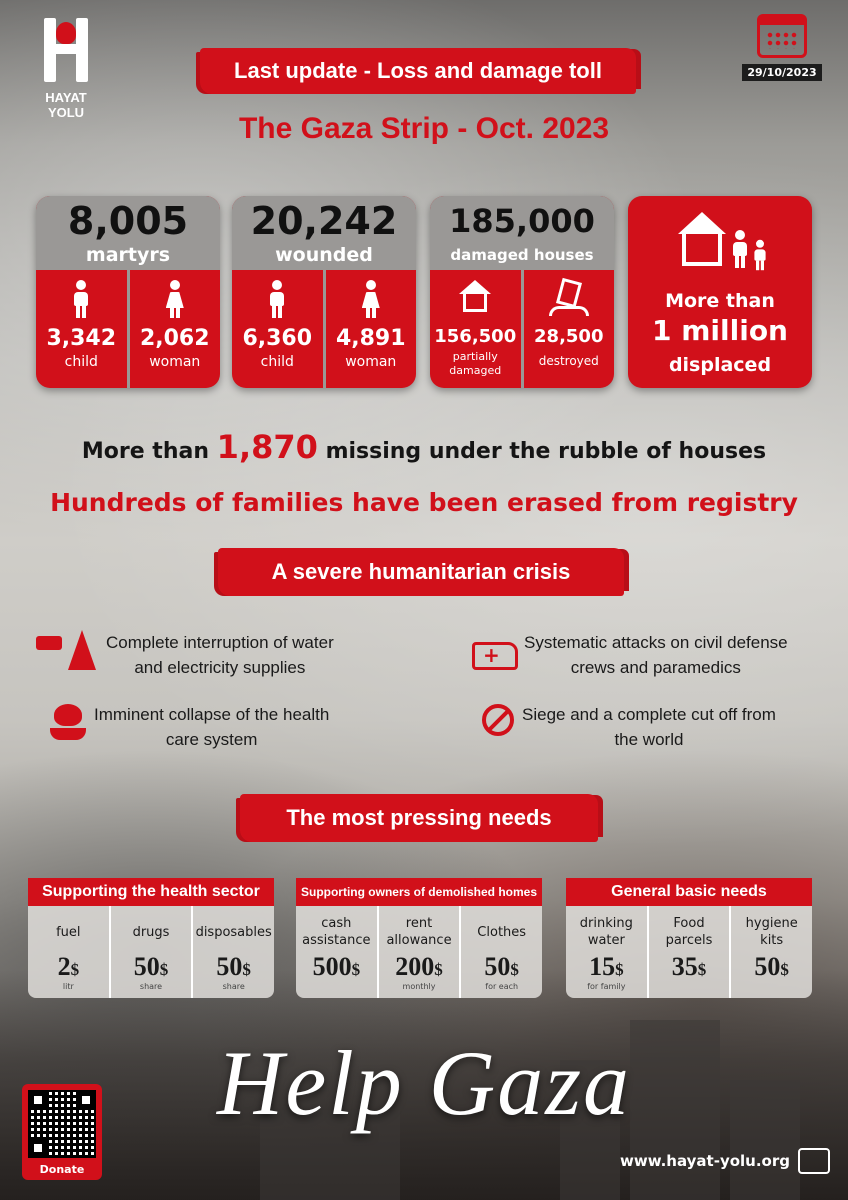 This screenshot has height=1200, width=848. What do you see at coordinates (277, 338) in the screenshot?
I see `wounded-child-count: 6,360` at bounding box center [277, 338].